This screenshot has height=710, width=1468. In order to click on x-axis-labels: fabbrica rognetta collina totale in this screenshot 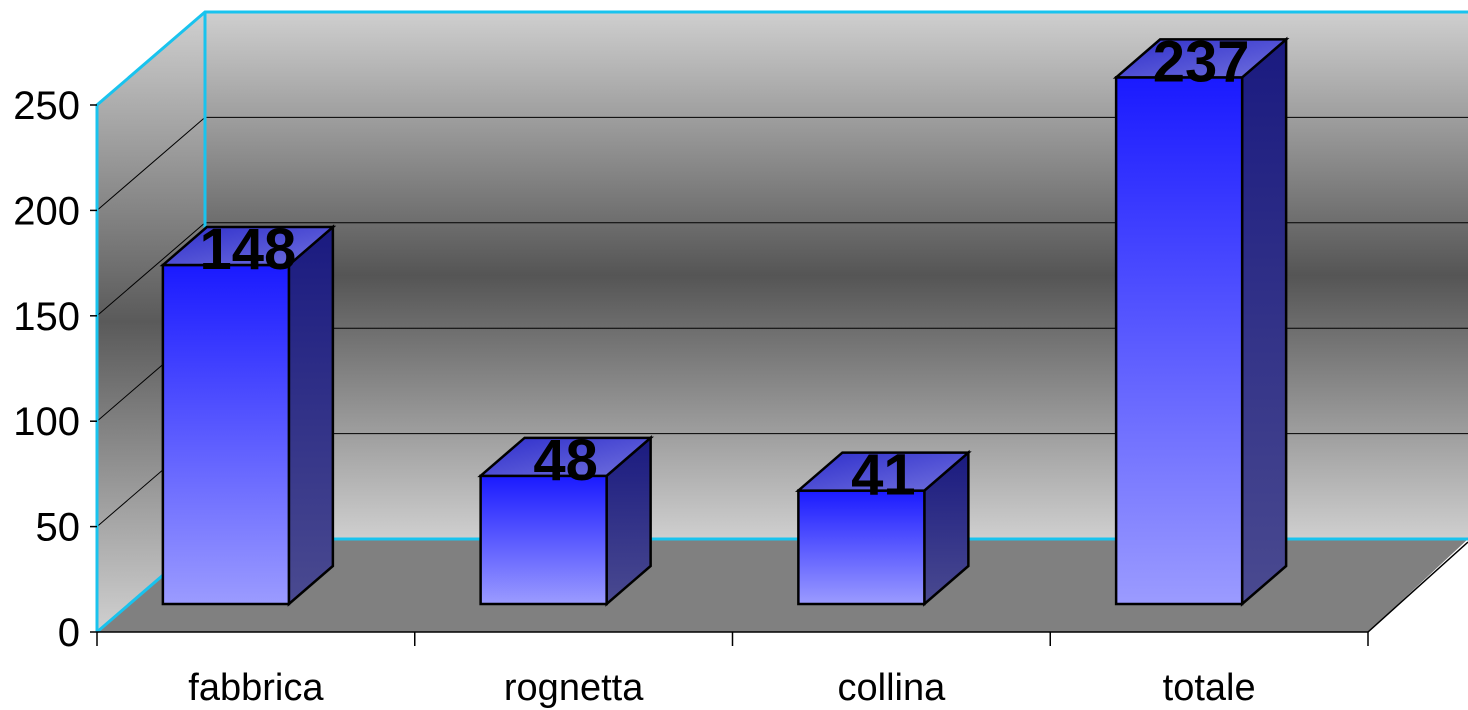, I will do `click(721, 688)`.